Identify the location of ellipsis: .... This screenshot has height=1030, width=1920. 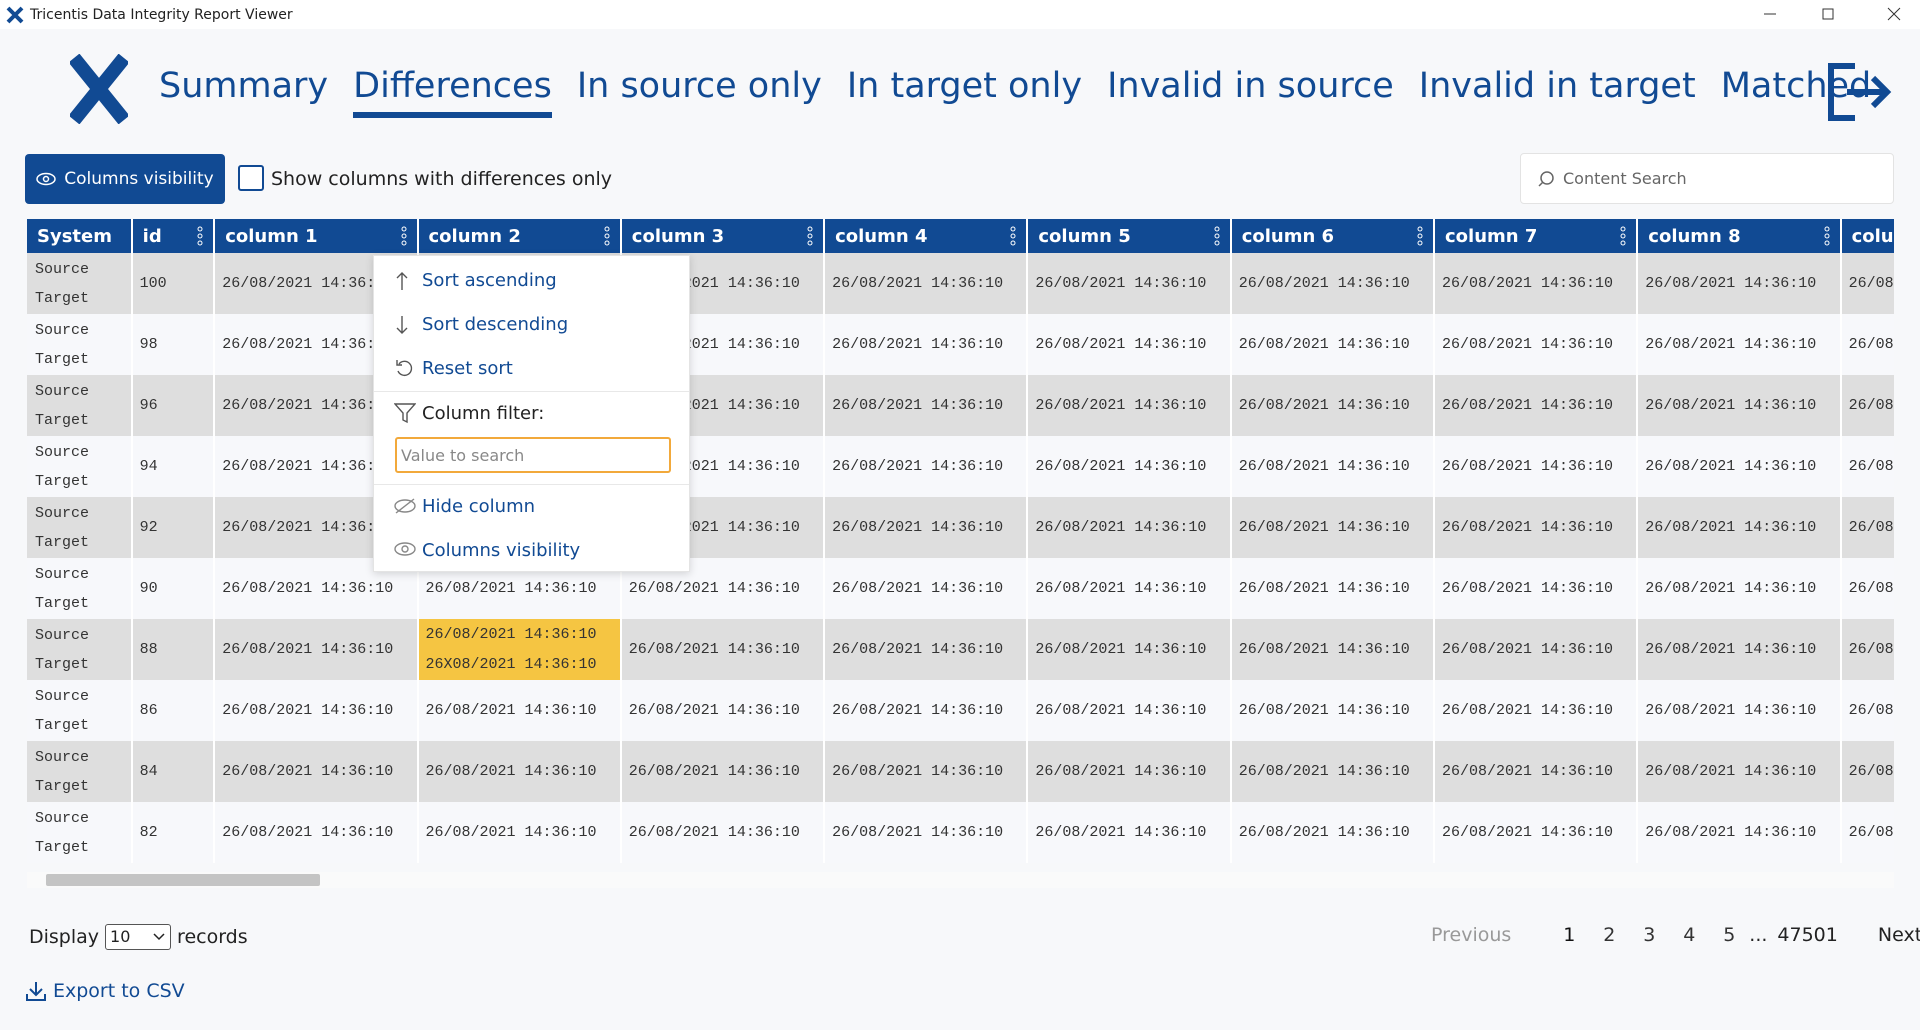
(1758, 935).